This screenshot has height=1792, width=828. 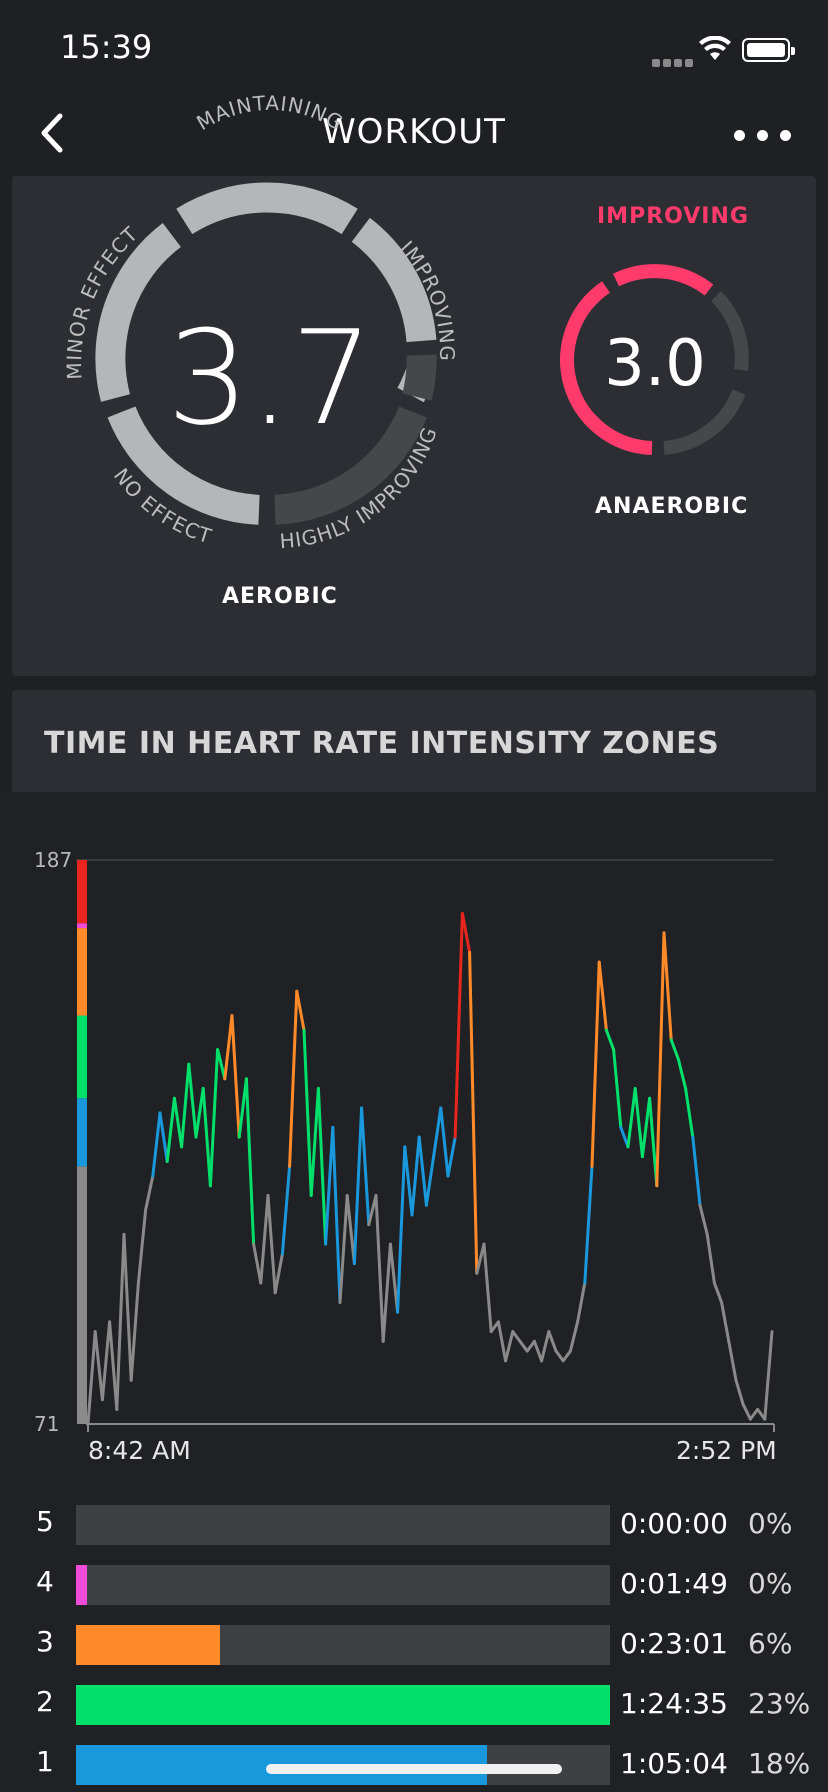 I want to click on anaerobic-ring-progress, so click(x=637, y=359).